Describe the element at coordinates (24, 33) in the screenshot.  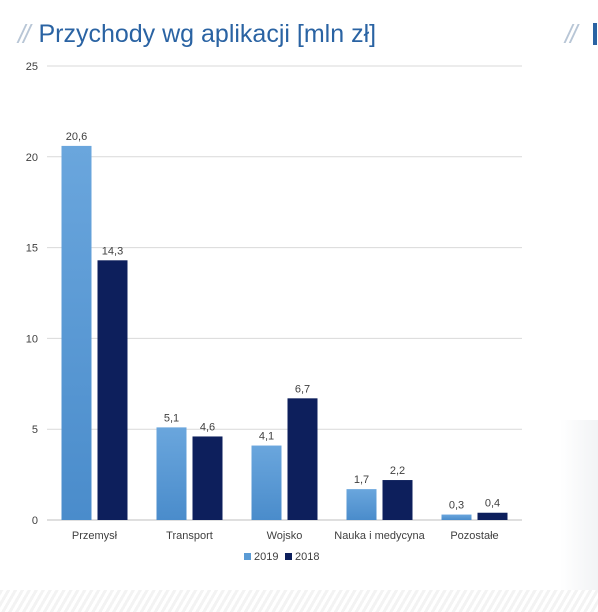
I see `title-decoration: //` at that location.